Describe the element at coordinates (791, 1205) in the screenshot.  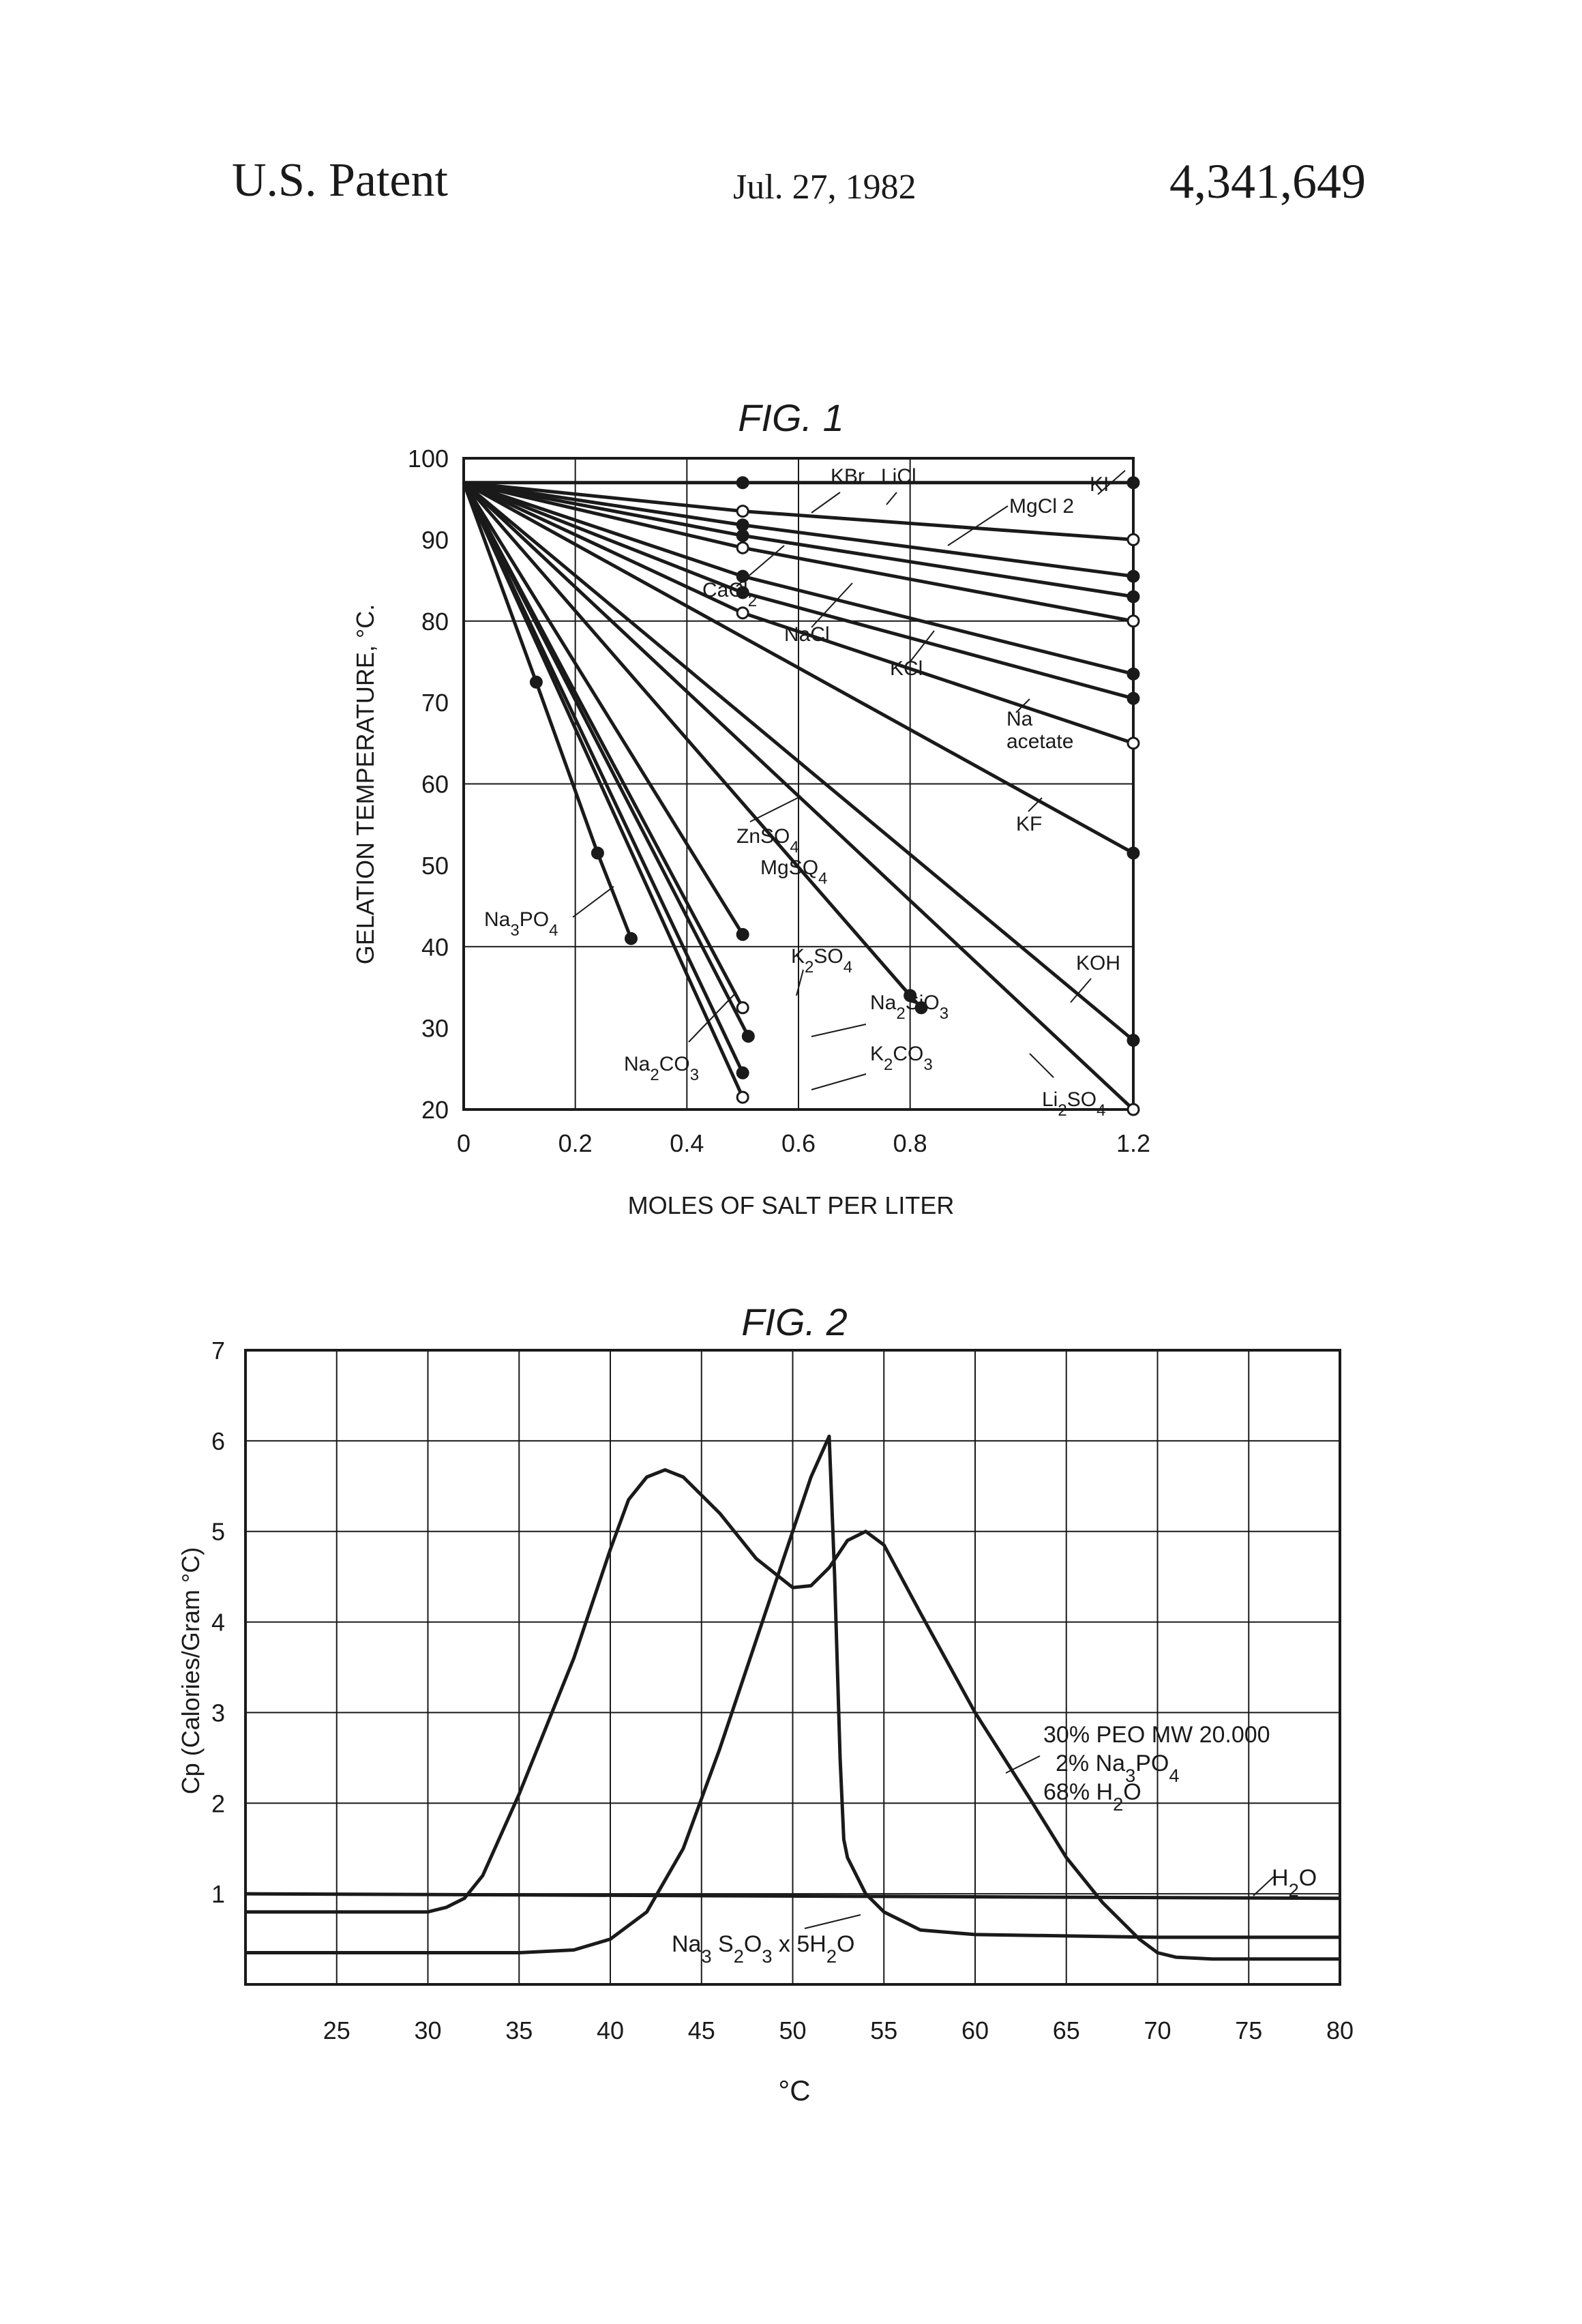
I see `fig1-x-axis-label: MOLES OF SALT PER LITER` at that location.